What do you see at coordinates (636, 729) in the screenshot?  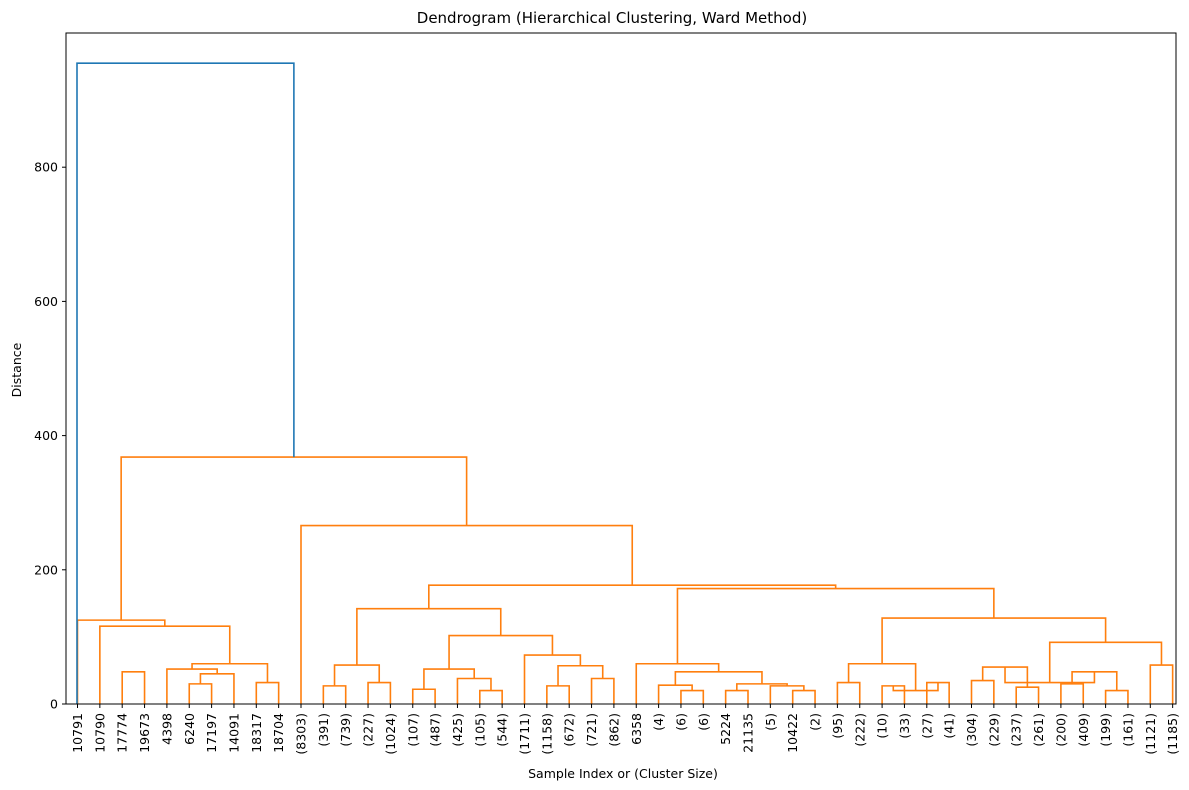 I see `leaf-label: 6358` at bounding box center [636, 729].